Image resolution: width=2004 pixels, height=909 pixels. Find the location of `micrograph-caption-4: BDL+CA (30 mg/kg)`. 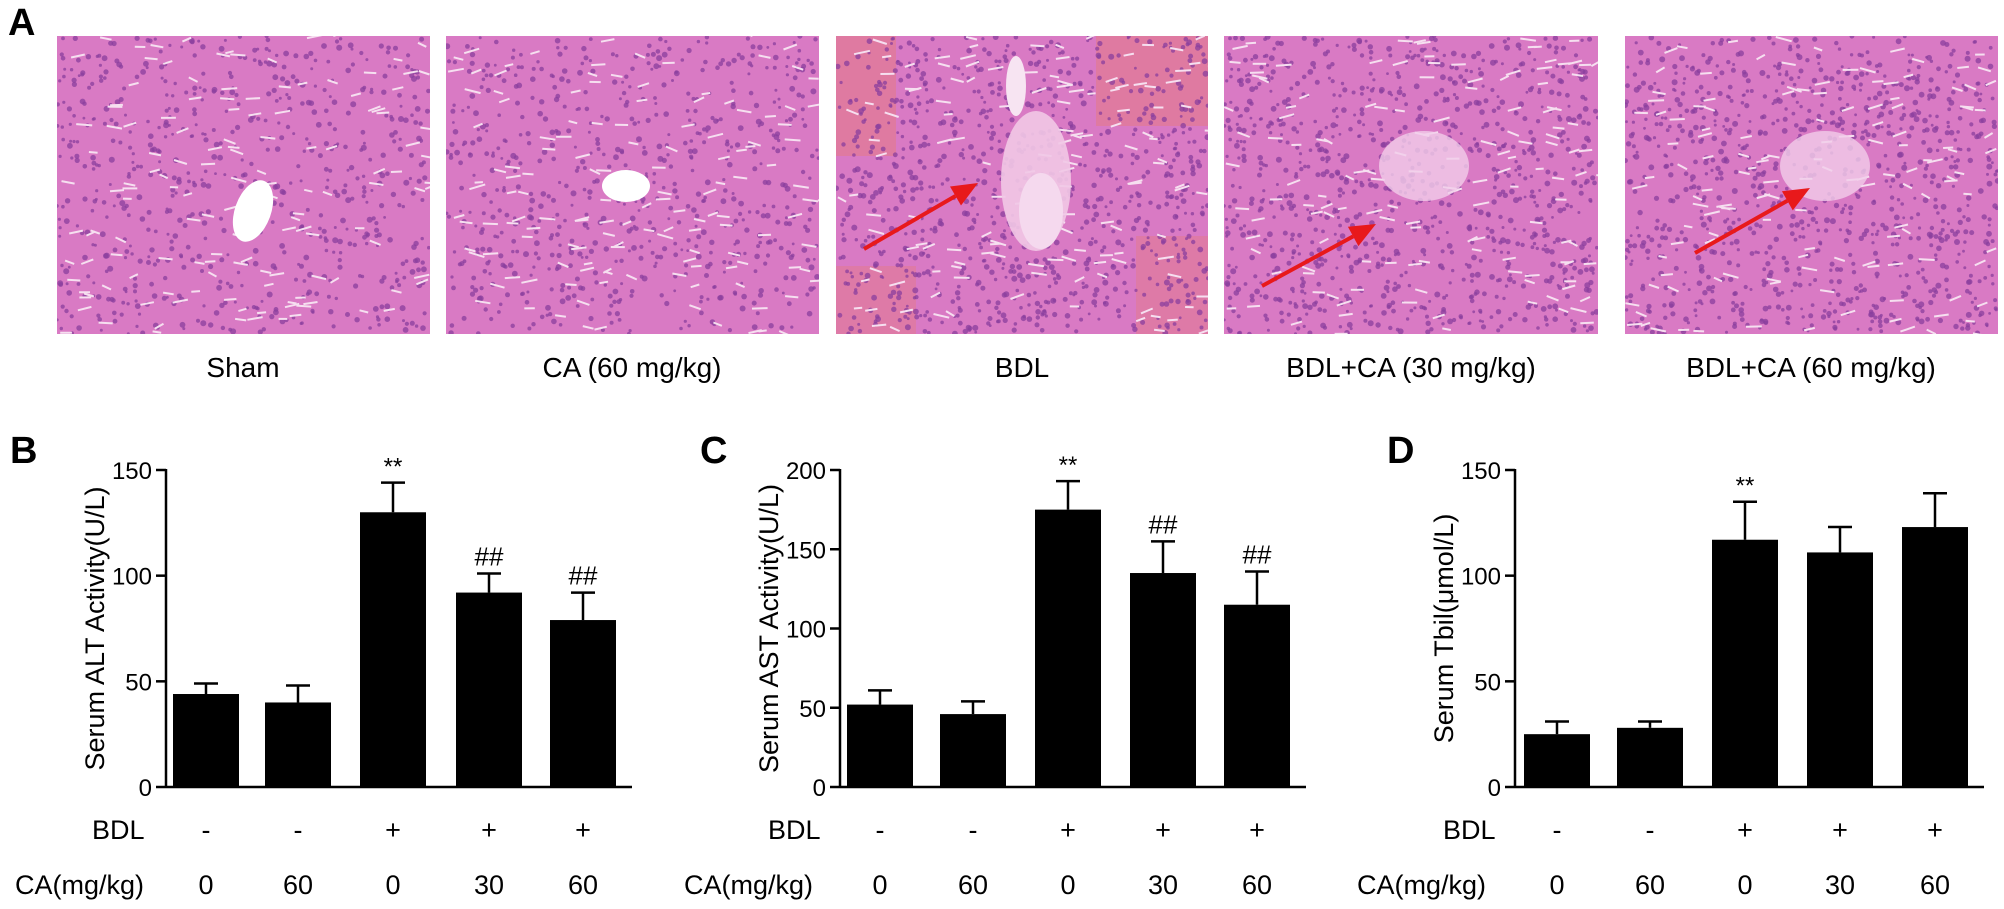

micrograph-caption-4: BDL+CA (30 mg/kg) is located at coordinates (1411, 367).